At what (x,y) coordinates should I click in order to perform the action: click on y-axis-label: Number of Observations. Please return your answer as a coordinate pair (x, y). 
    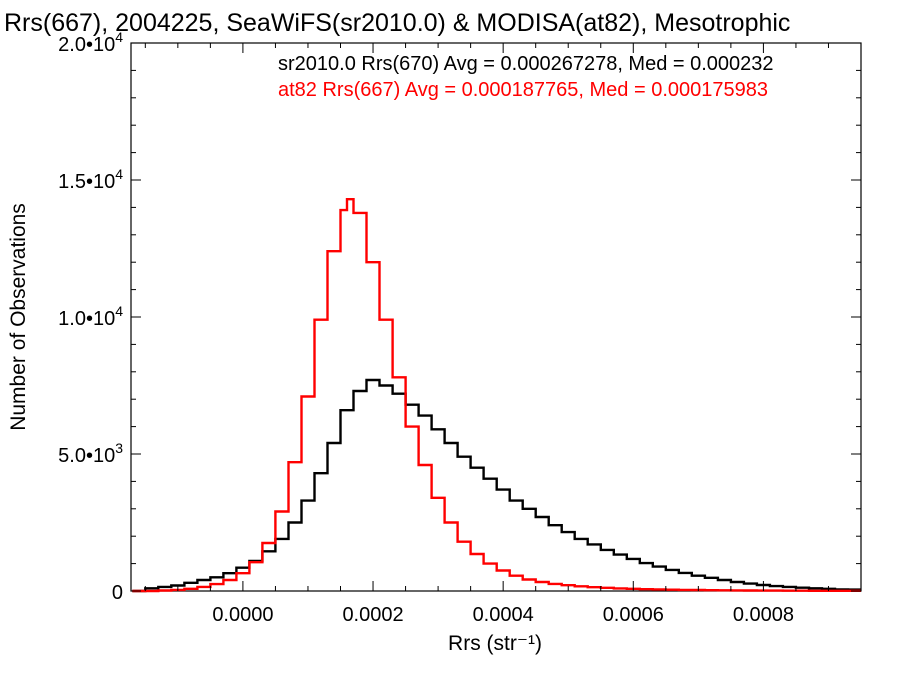
    Looking at the image, I should click on (18, 317).